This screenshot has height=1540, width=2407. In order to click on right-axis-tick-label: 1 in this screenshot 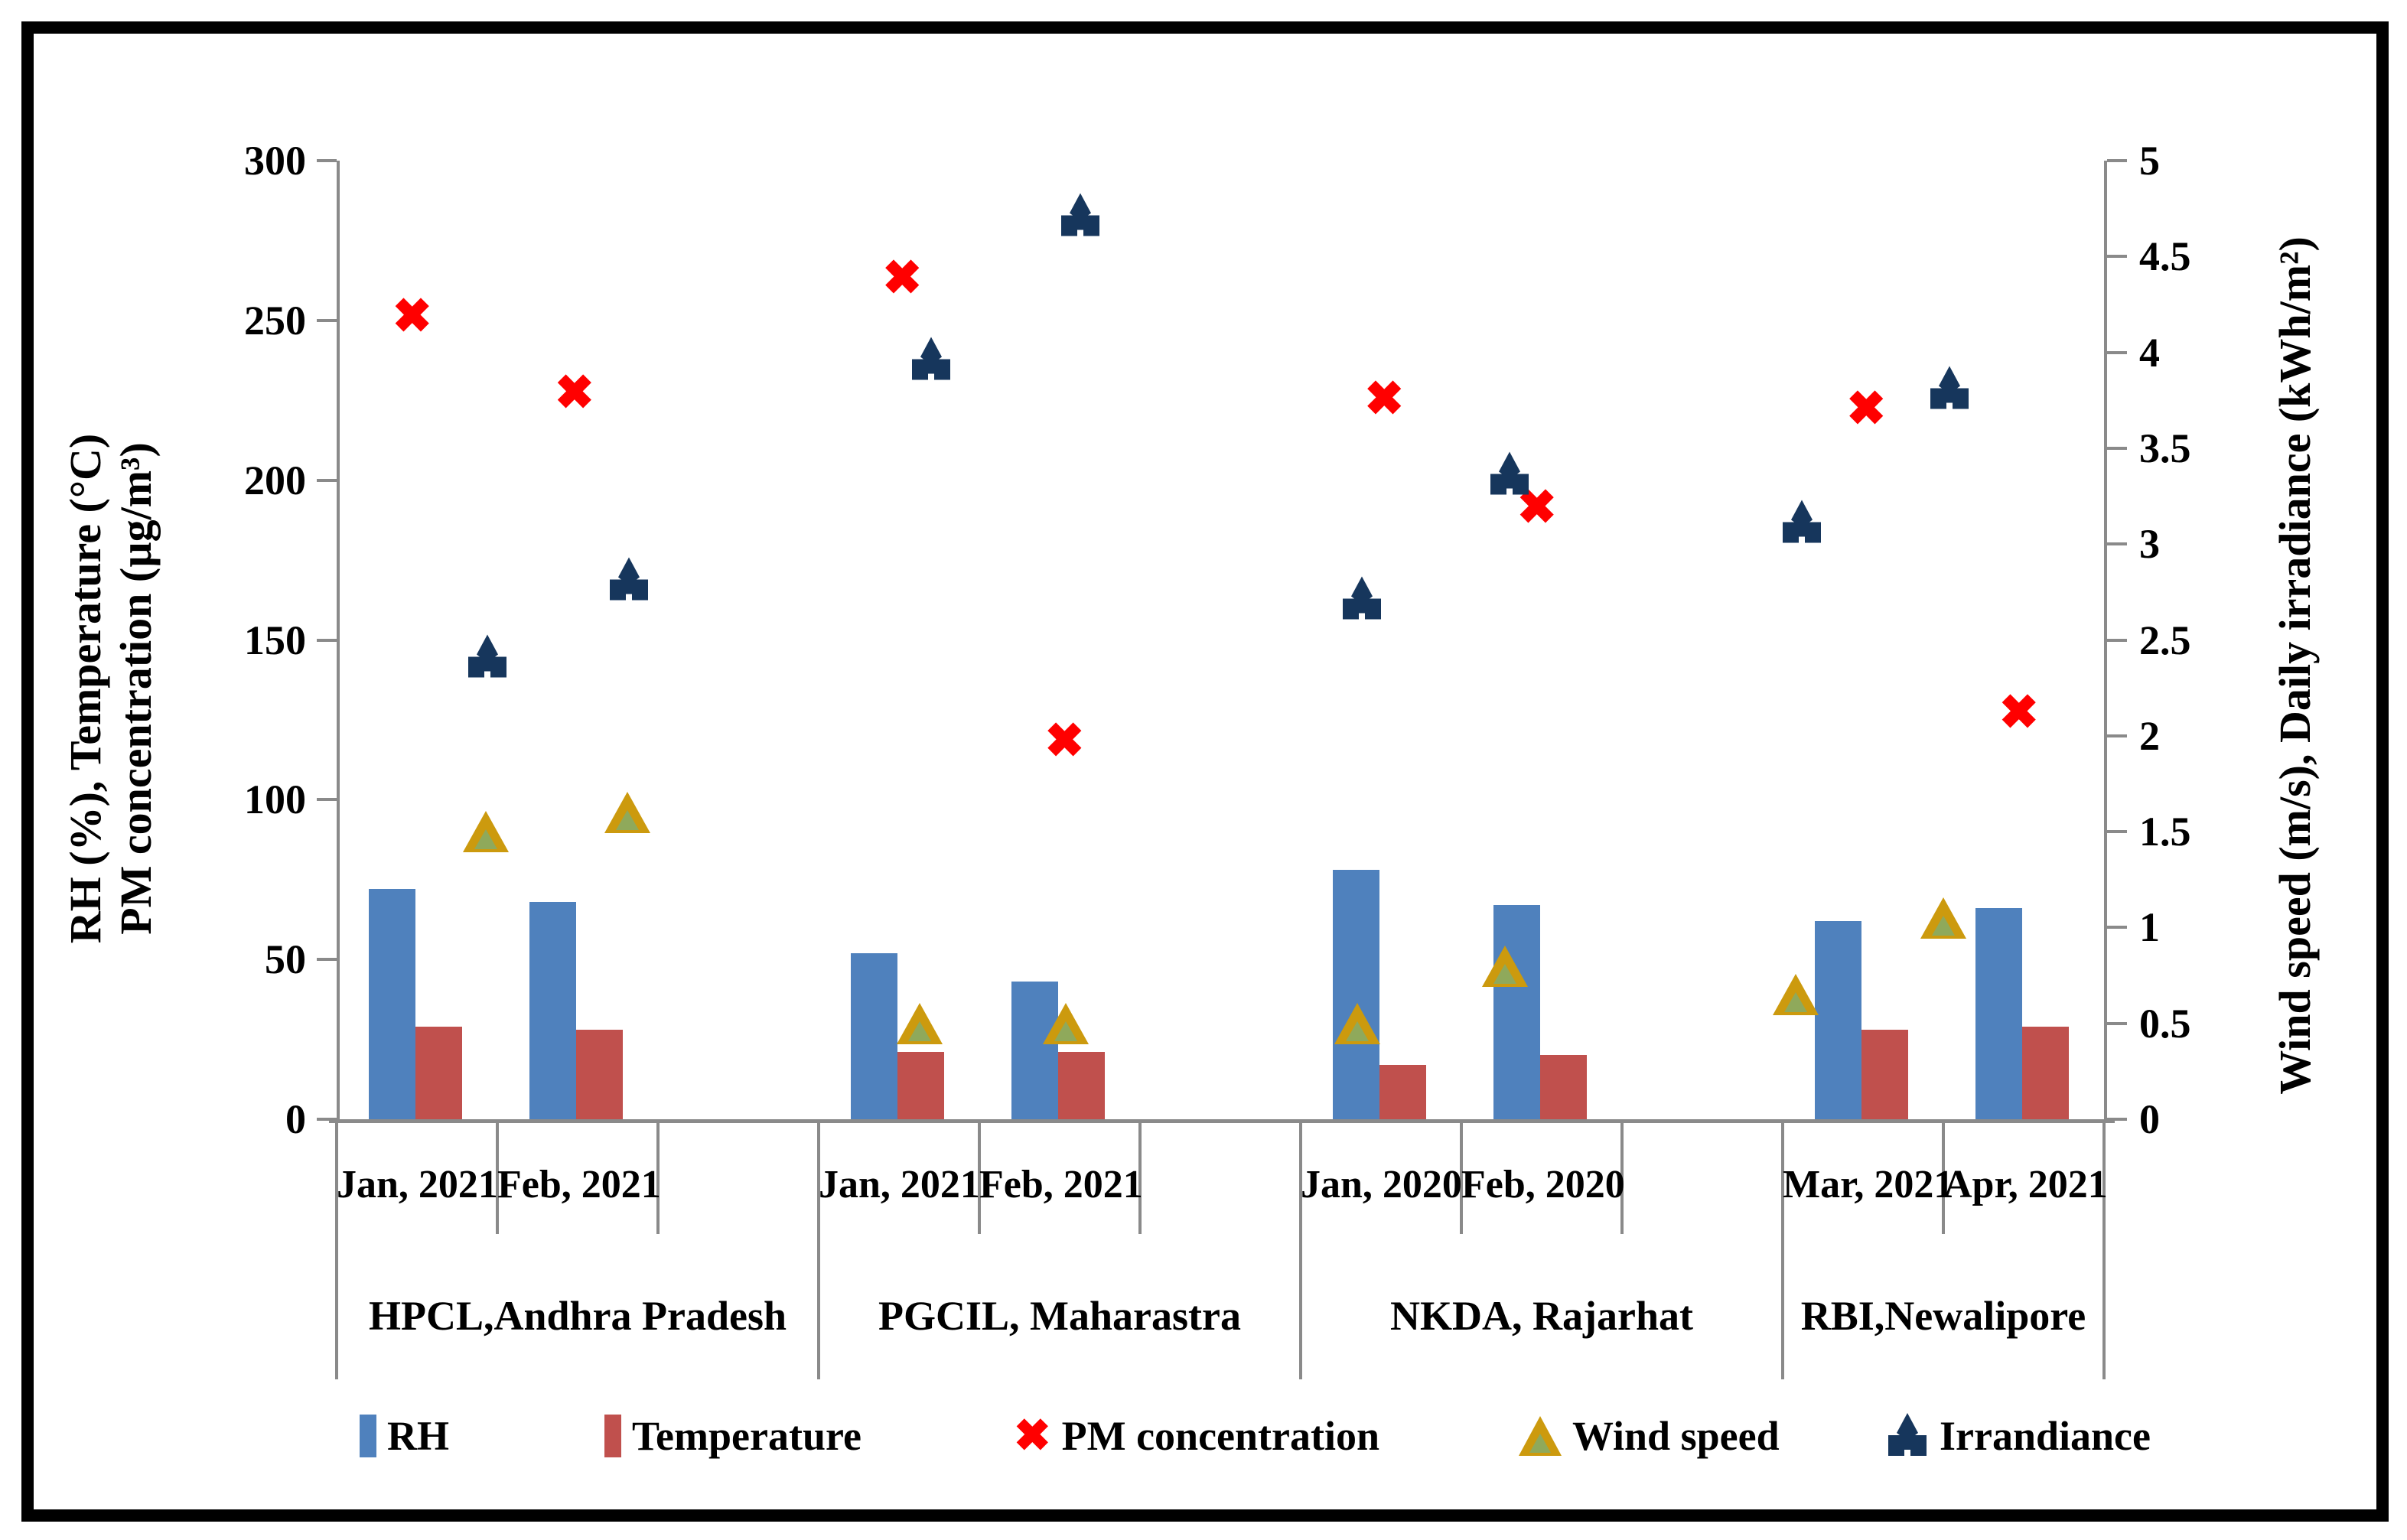, I will do `click(2149, 927)`.